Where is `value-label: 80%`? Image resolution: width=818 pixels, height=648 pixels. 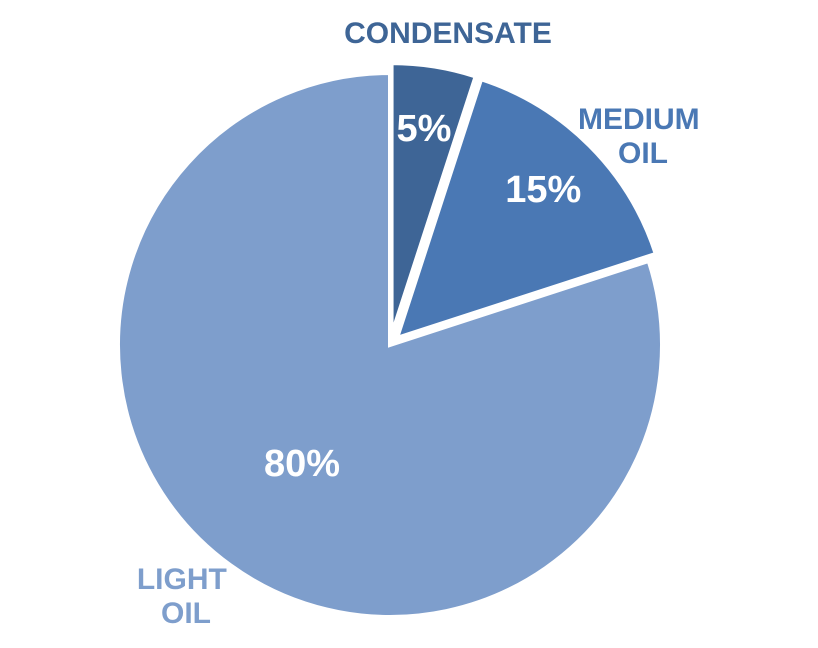
value-label: 80% is located at coordinates (302, 464).